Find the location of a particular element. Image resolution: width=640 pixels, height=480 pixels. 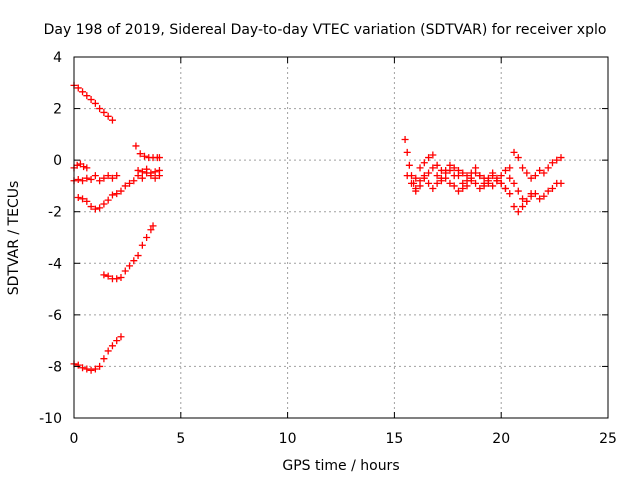

y-tick-label: 4 is located at coordinates (57, 58).